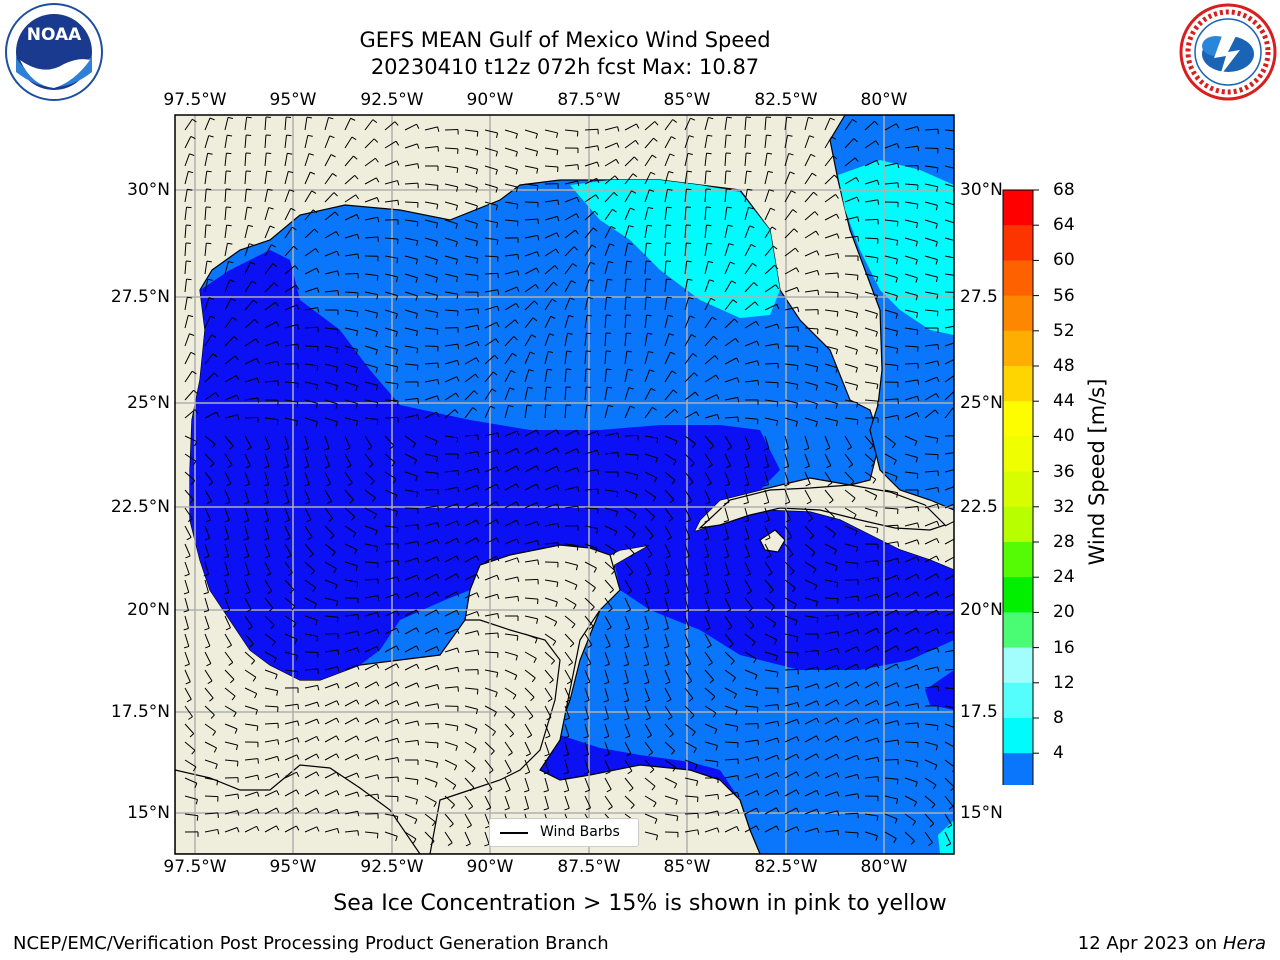 The image size is (1280, 960). I want to click on lat-label-right: 17.5, so click(979, 712).